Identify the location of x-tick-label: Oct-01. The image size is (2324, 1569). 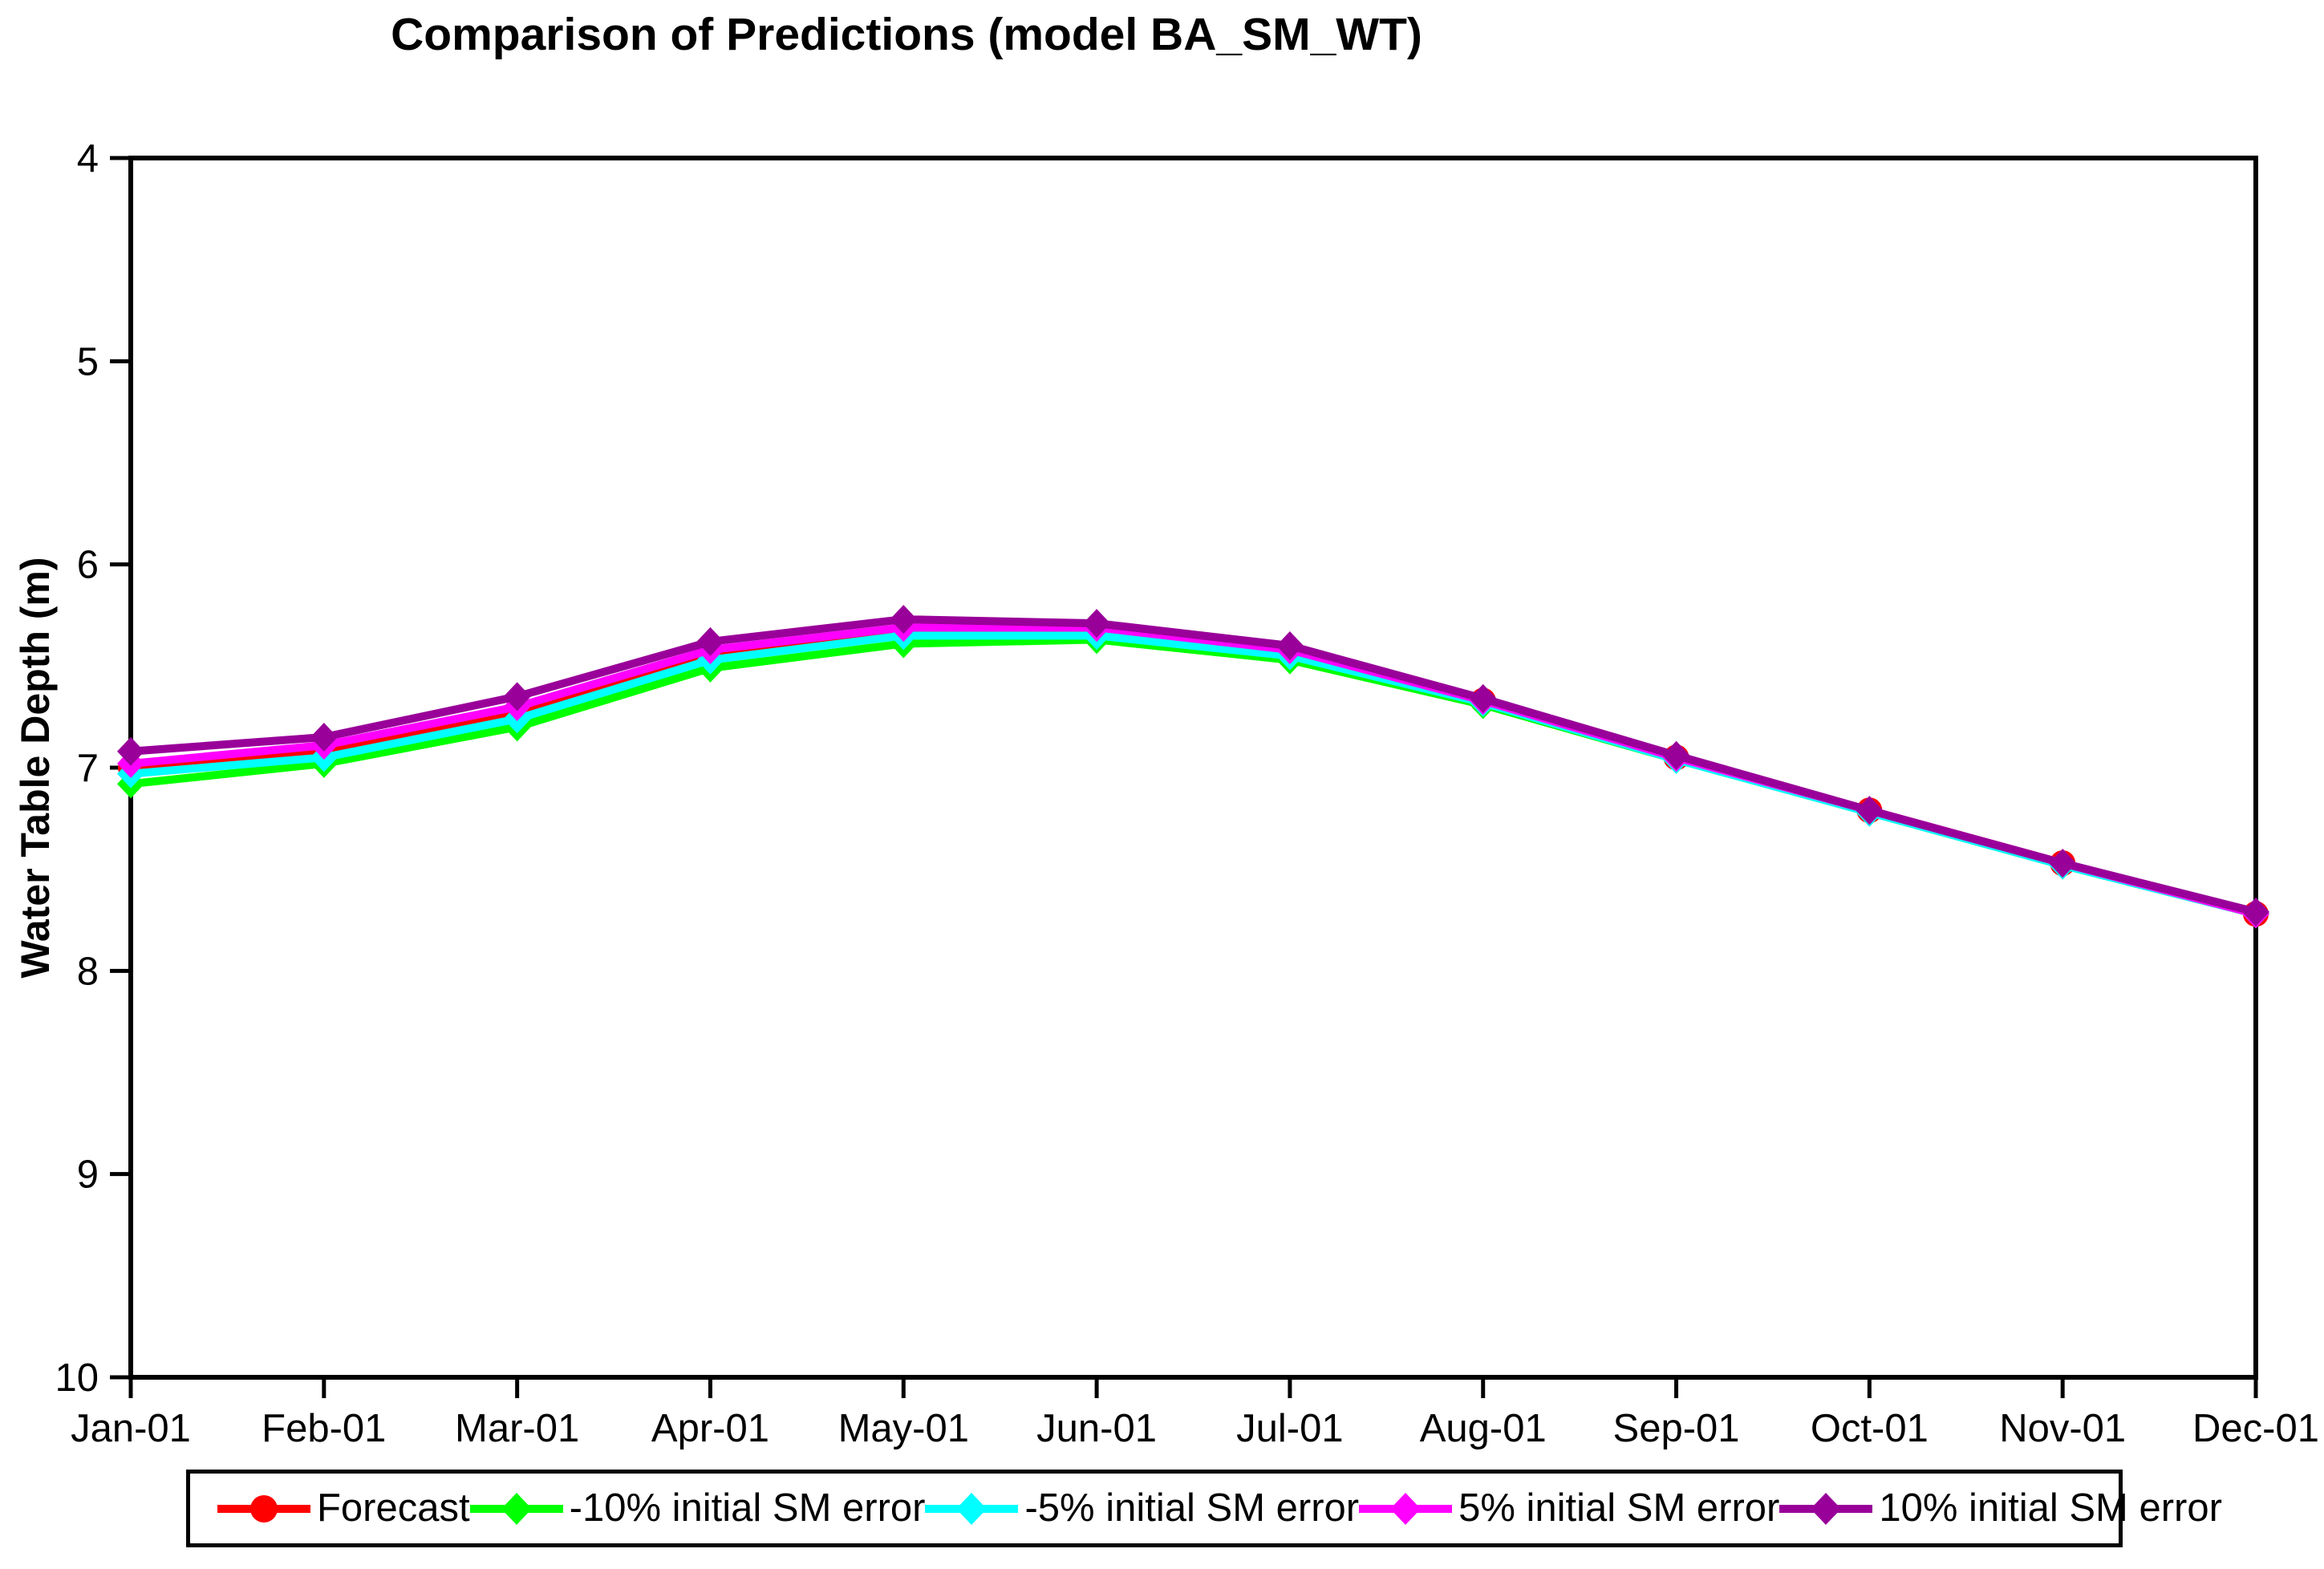
(1870, 1428).